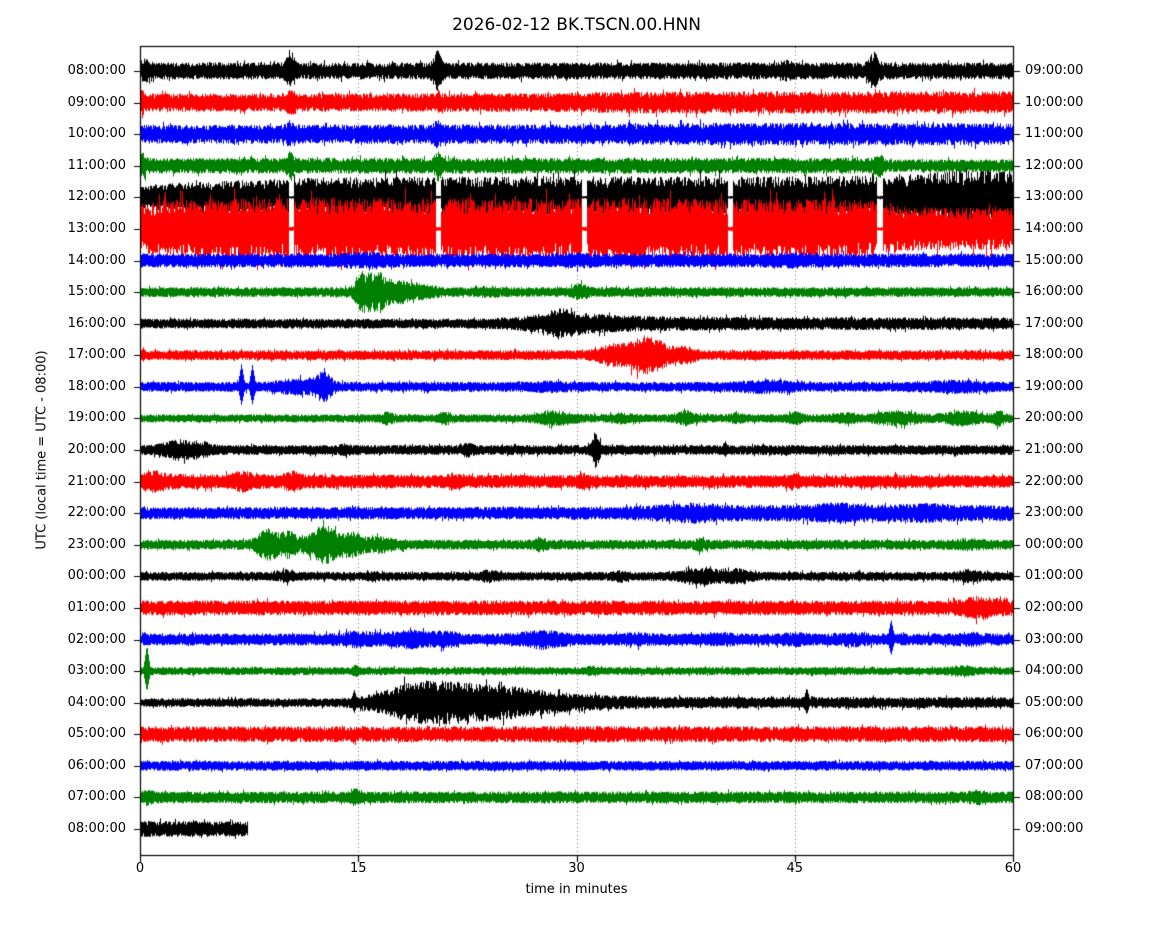  I want to click on utc-time-label: 07:00:00, so click(96, 797).